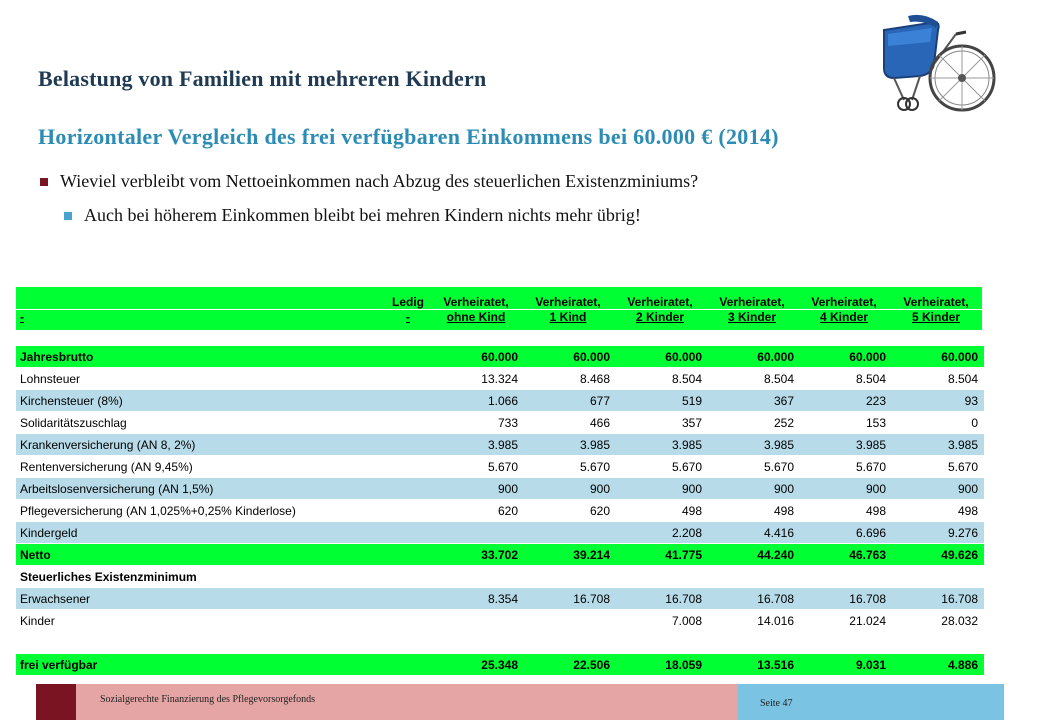 This screenshot has width=1040, height=720. What do you see at coordinates (752, 320) in the screenshot?
I see `header-cell: 3 Kinder` at bounding box center [752, 320].